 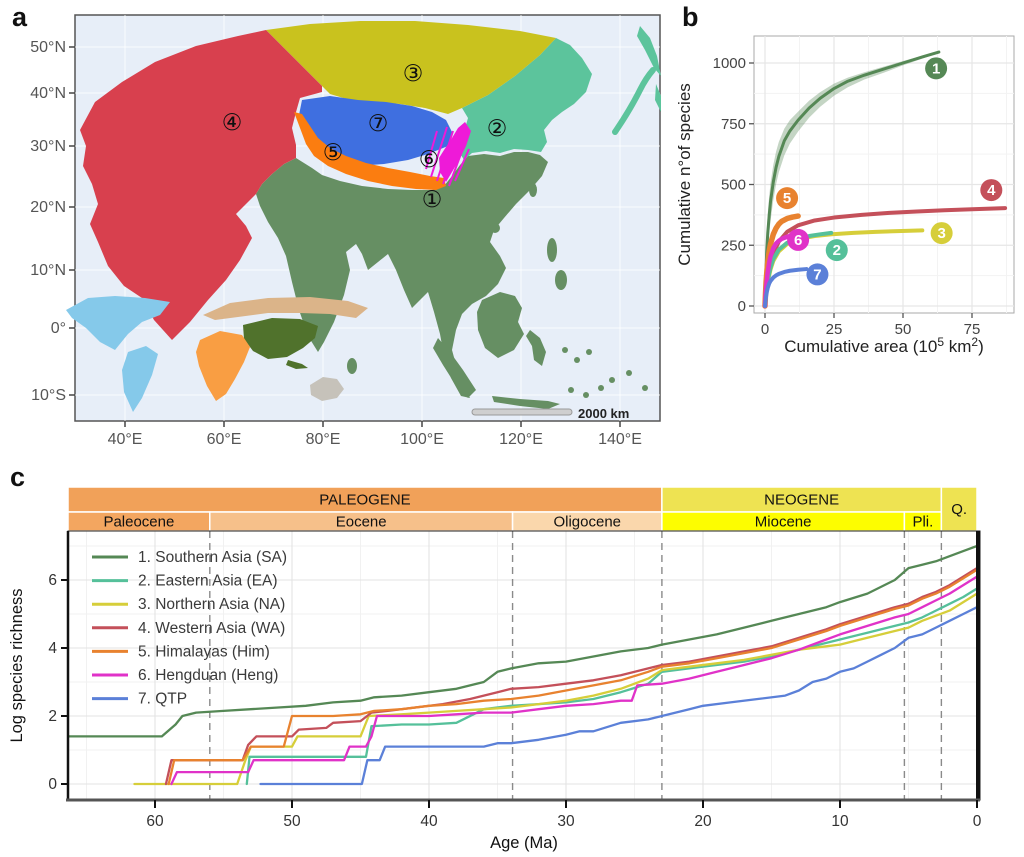 What do you see at coordinates (729, 63) in the screenshot?
I see `svg-text: 1000` at bounding box center [729, 63].